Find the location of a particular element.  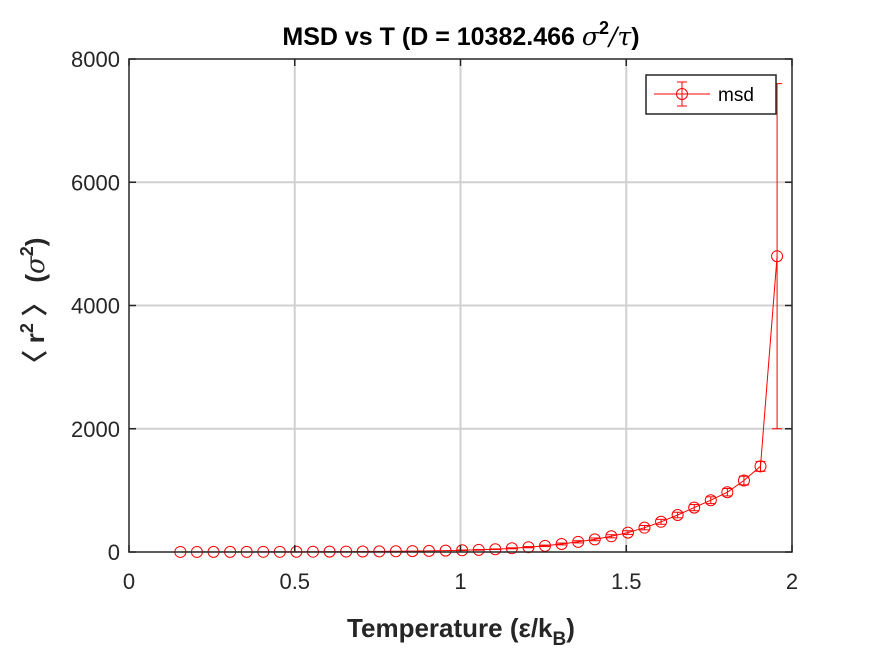

y-axis-label-mid: 〉 ( is located at coordinates (35, 298).